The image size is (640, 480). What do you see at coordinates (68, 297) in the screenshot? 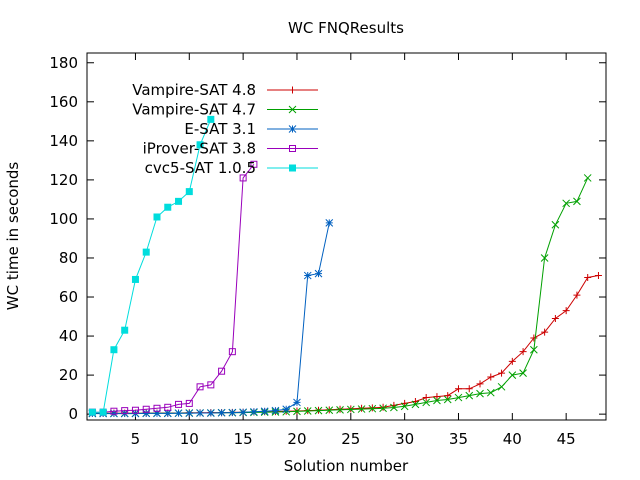
I see `y-tick-label: 60` at bounding box center [68, 297].